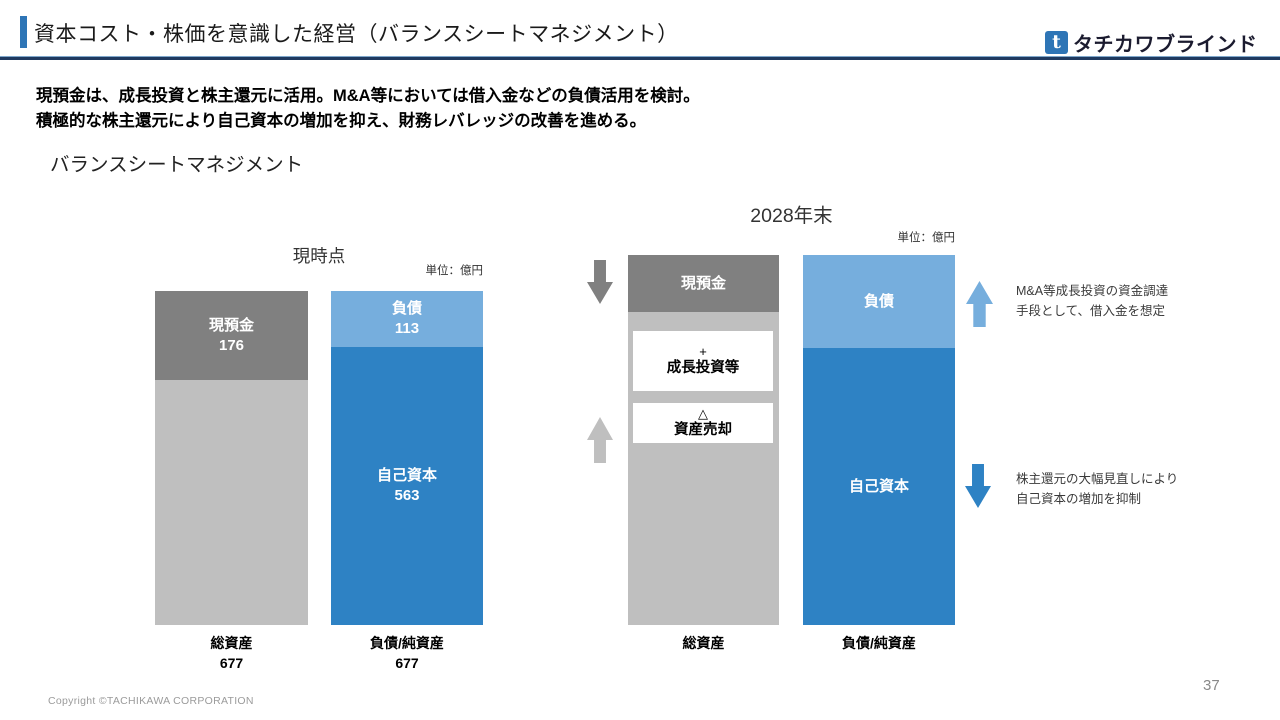 The height and width of the screenshot is (720, 1280). What do you see at coordinates (1211, 685) in the screenshot?
I see `page-number: 37` at bounding box center [1211, 685].